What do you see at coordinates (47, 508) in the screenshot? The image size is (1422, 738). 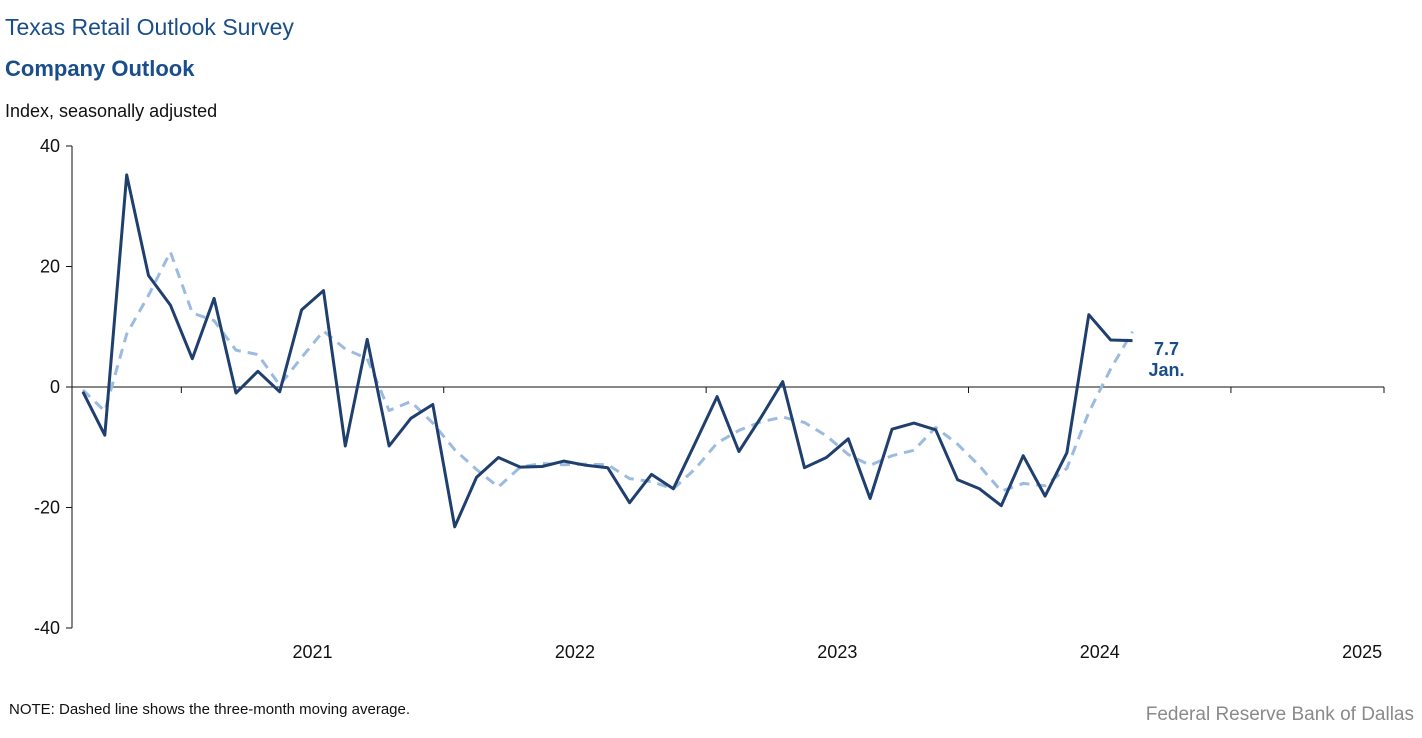 I see `y-tick-label: -20` at bounding box center [47, 508].